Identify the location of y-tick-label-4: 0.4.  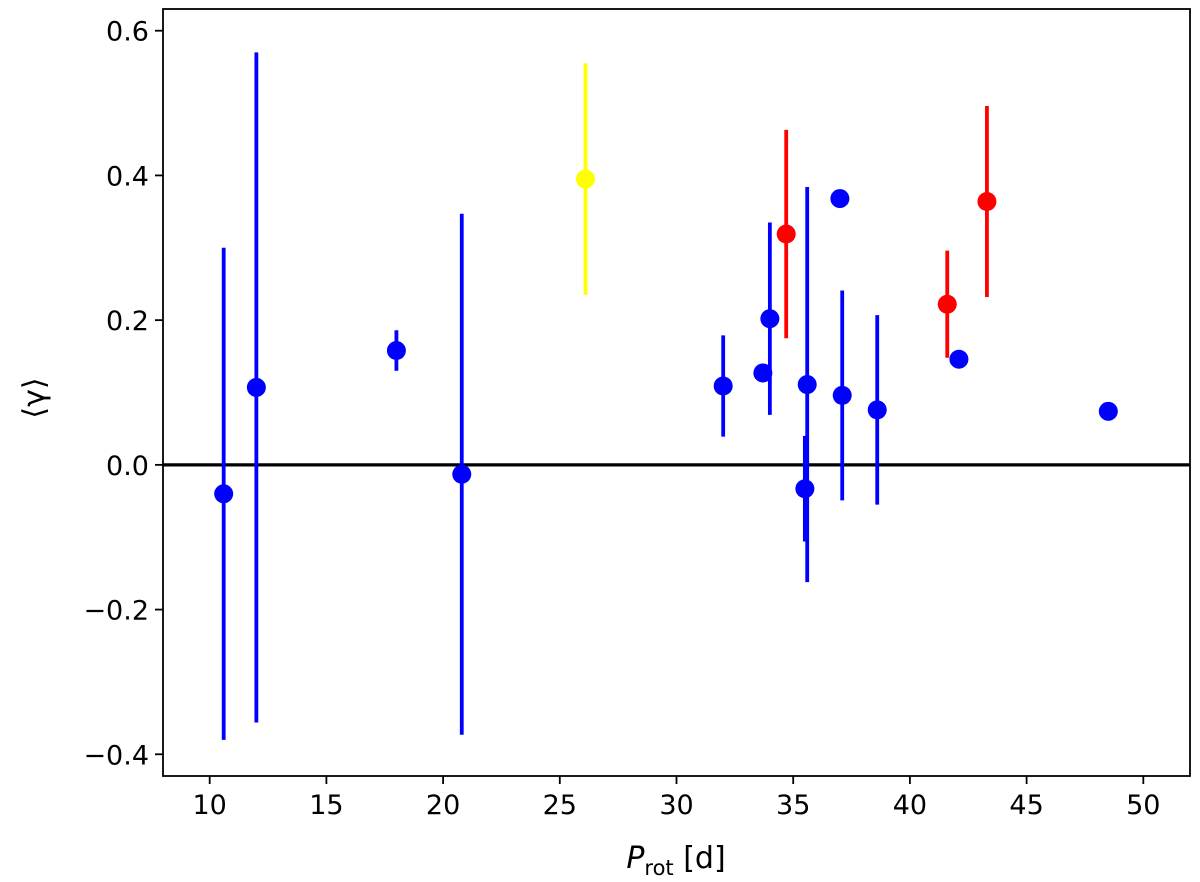
(127, 176).